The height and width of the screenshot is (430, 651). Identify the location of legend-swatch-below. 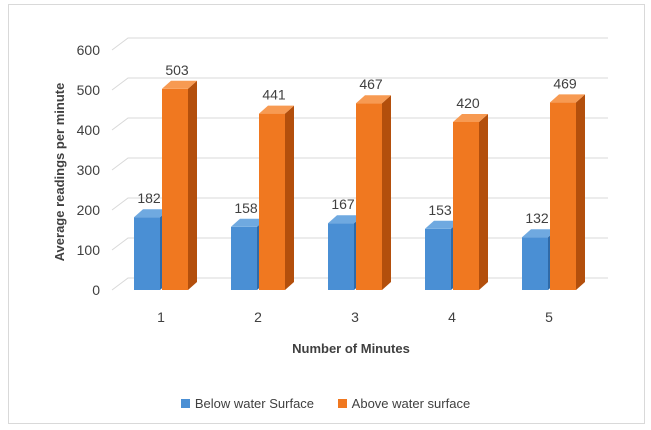
(185, 403).